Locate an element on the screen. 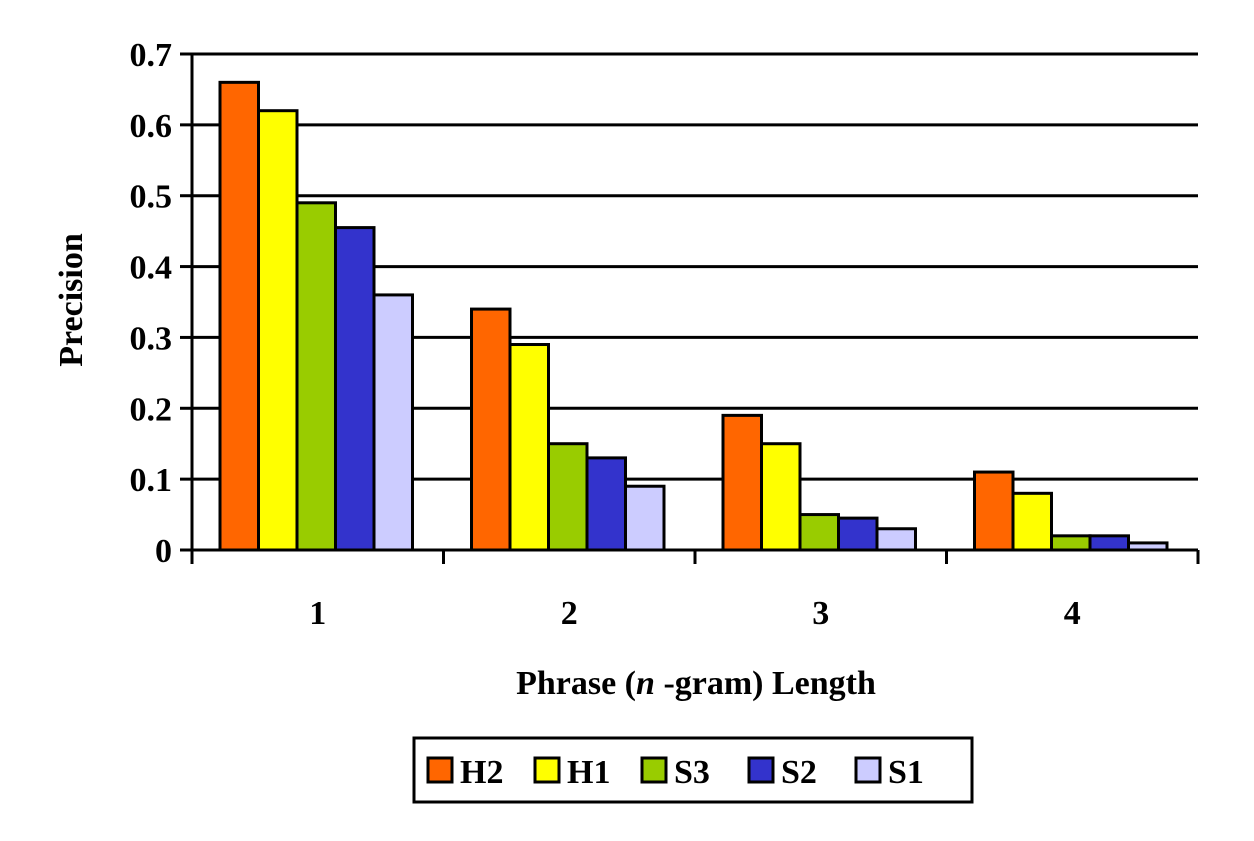 The height and width of the screenshot is (841, 1254). x-axis-title: Phrase (n -gram) Length is located at coordinates (696, 683).